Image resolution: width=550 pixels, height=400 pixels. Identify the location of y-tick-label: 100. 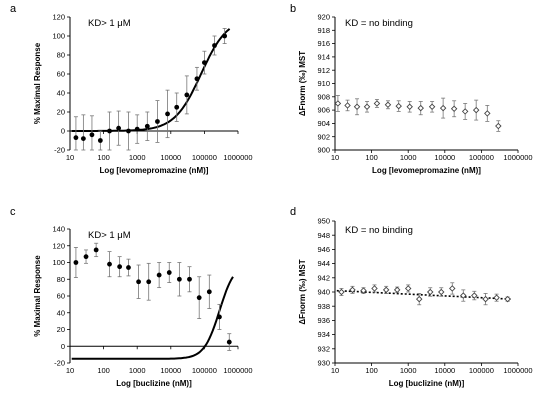
(58, 36).